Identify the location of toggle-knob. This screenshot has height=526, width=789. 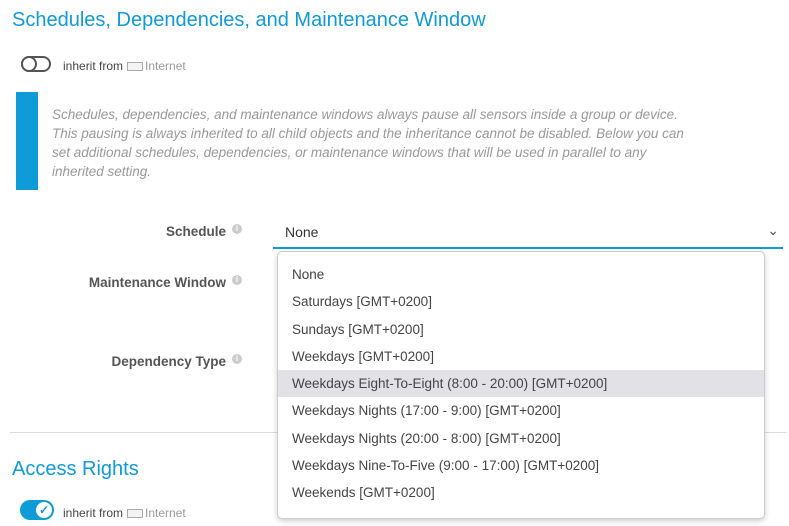
(29, 64).